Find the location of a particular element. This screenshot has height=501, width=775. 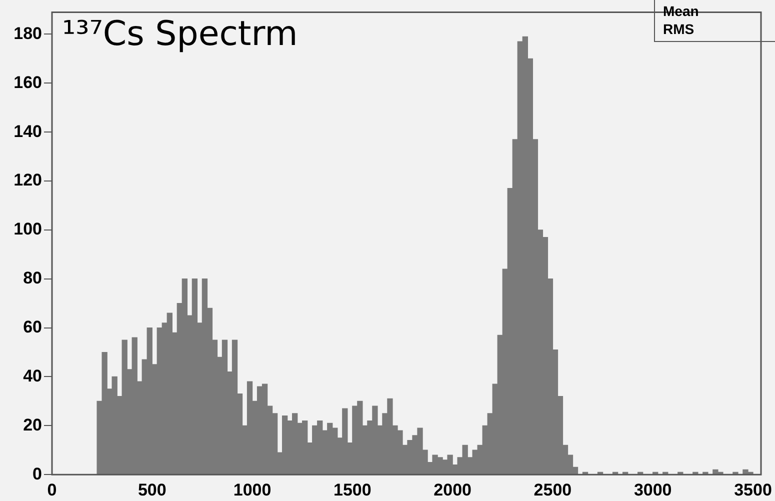

y-tick-label: 180 is located at coordinates (28, 33).